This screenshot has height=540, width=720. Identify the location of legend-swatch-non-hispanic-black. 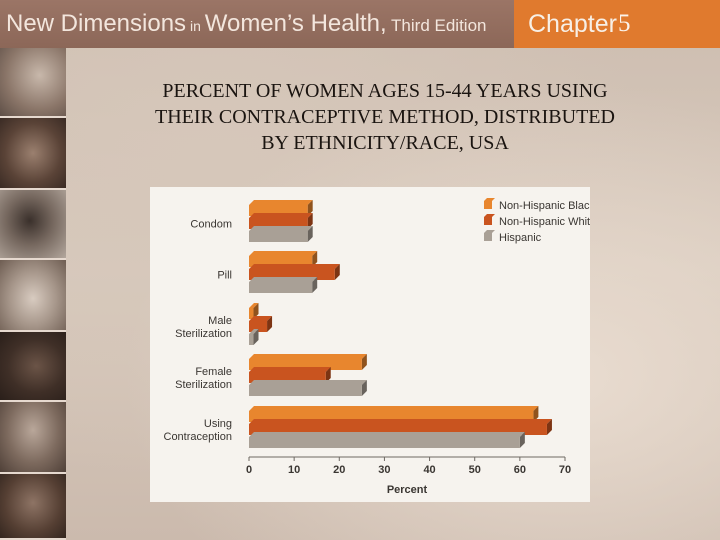
(488, 205).